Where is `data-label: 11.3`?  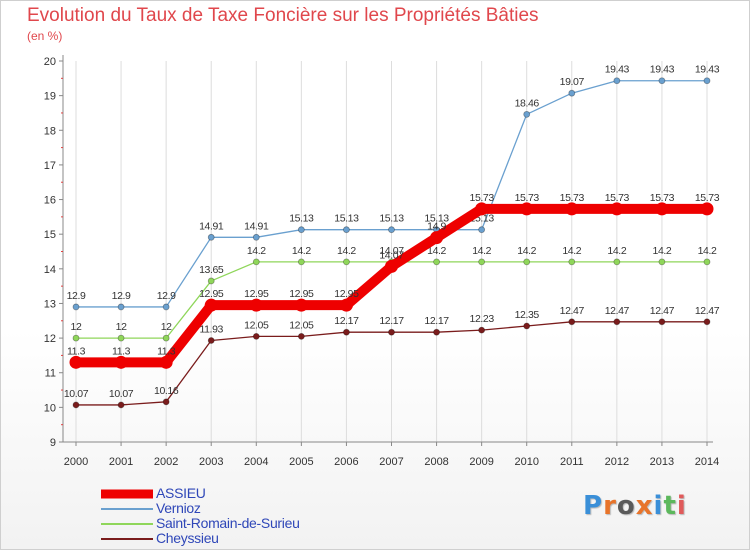 data-label: 11.3 is located at coordinates (76, 351).